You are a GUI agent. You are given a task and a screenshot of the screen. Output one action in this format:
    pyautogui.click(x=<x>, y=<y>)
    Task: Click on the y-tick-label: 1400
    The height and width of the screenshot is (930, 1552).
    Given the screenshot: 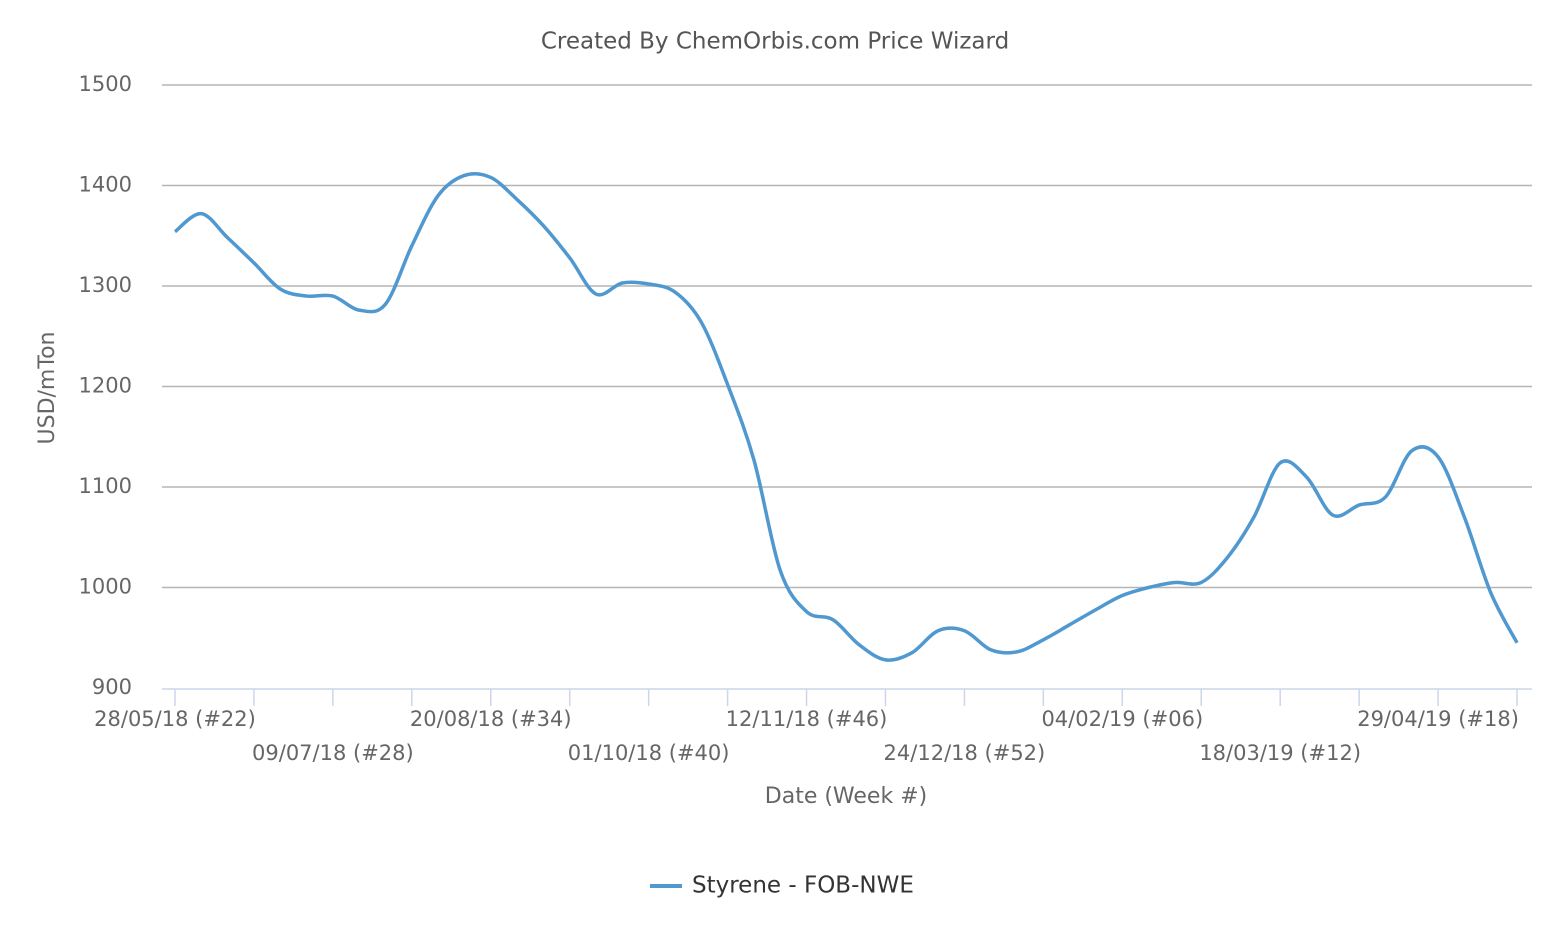 What is the action you would take?
    pyautogui.click(x=105, y=185)
    